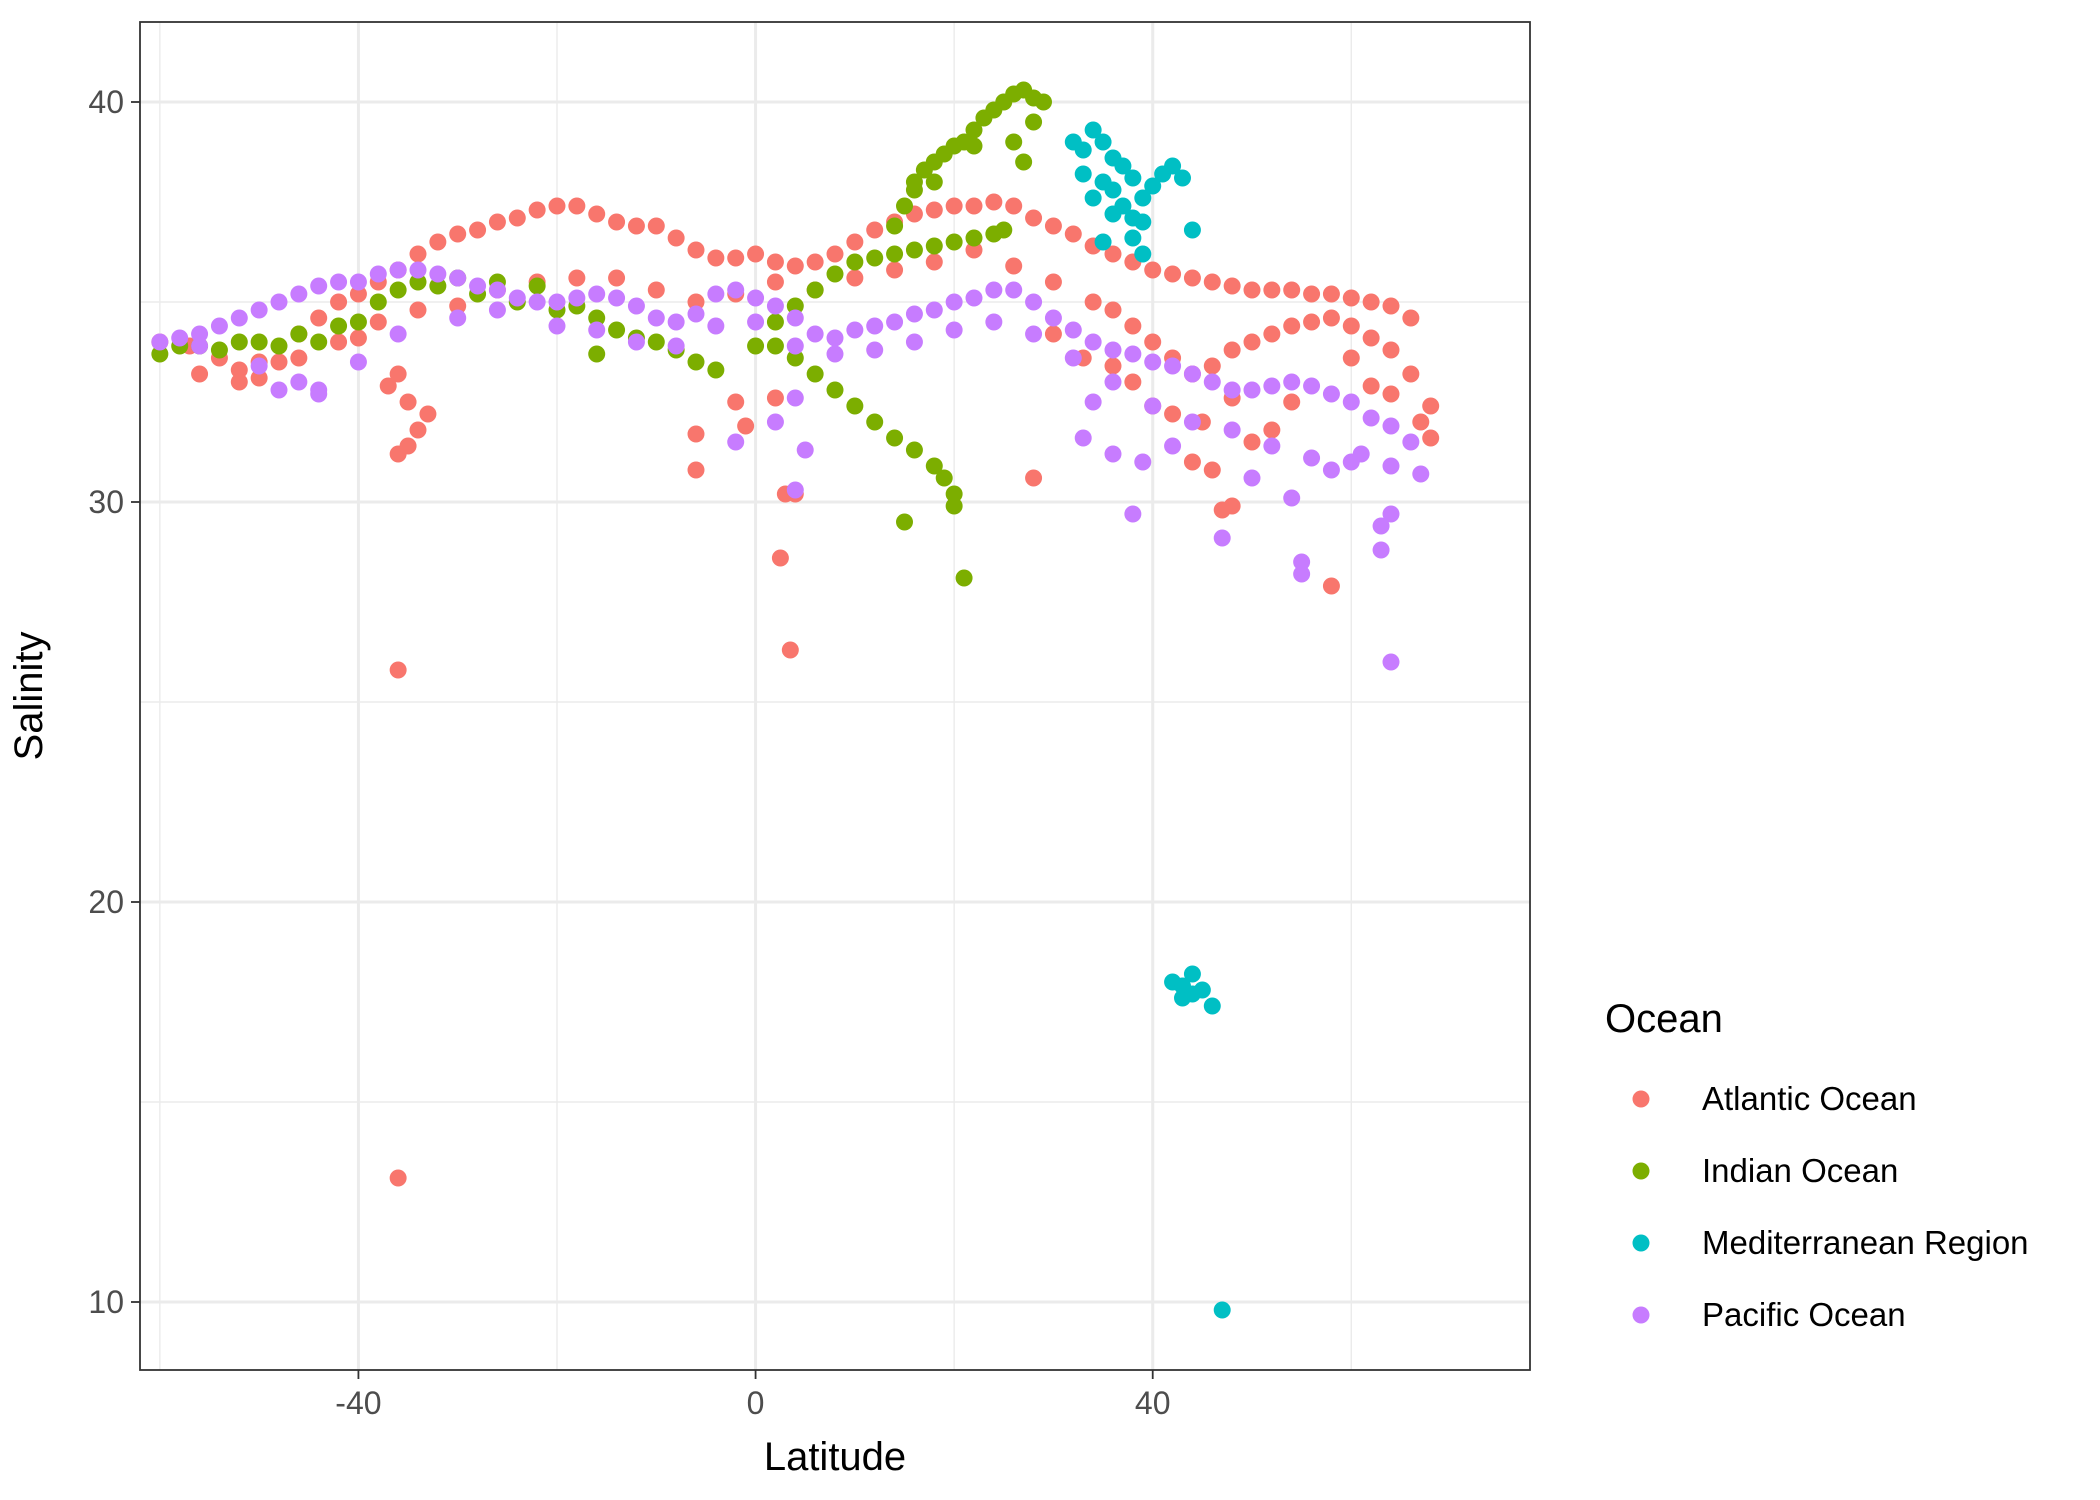  What do you see at coordinates (756, 1403) in the screenshot?
I see `x-tick-label: 0` at bounding box center [756, 1403].